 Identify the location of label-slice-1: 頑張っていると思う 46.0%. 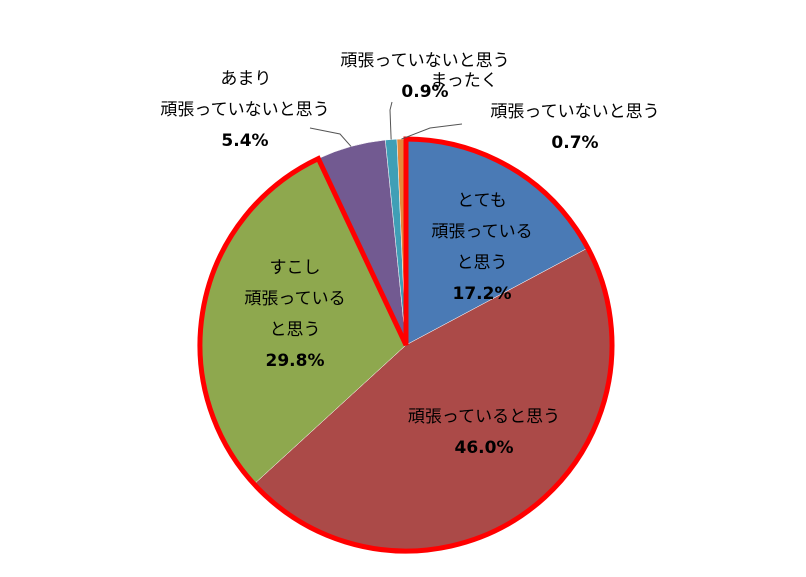
(484, 432).